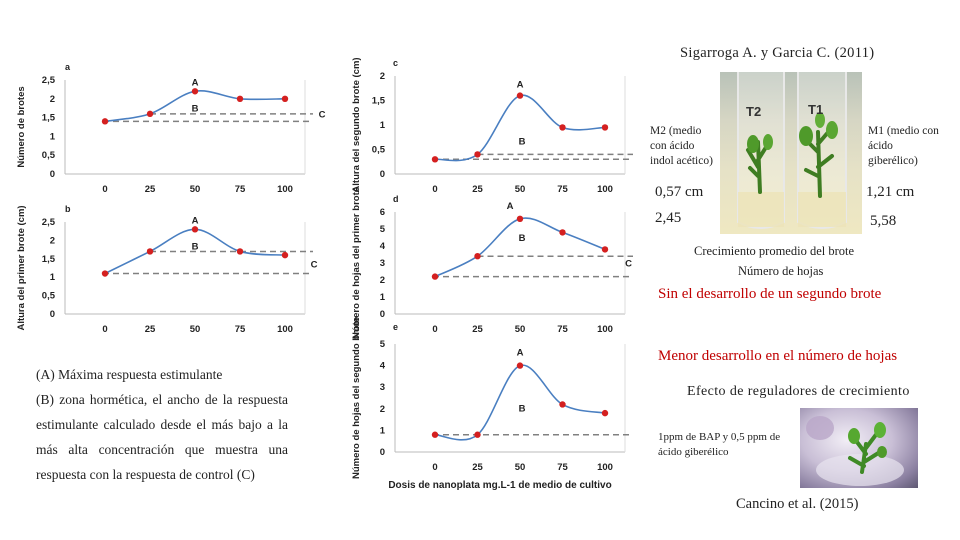  What do you see at coordinates (792, 150) in the screenshot?
I see `tubes-illustration` at bounding box center [792, 150].